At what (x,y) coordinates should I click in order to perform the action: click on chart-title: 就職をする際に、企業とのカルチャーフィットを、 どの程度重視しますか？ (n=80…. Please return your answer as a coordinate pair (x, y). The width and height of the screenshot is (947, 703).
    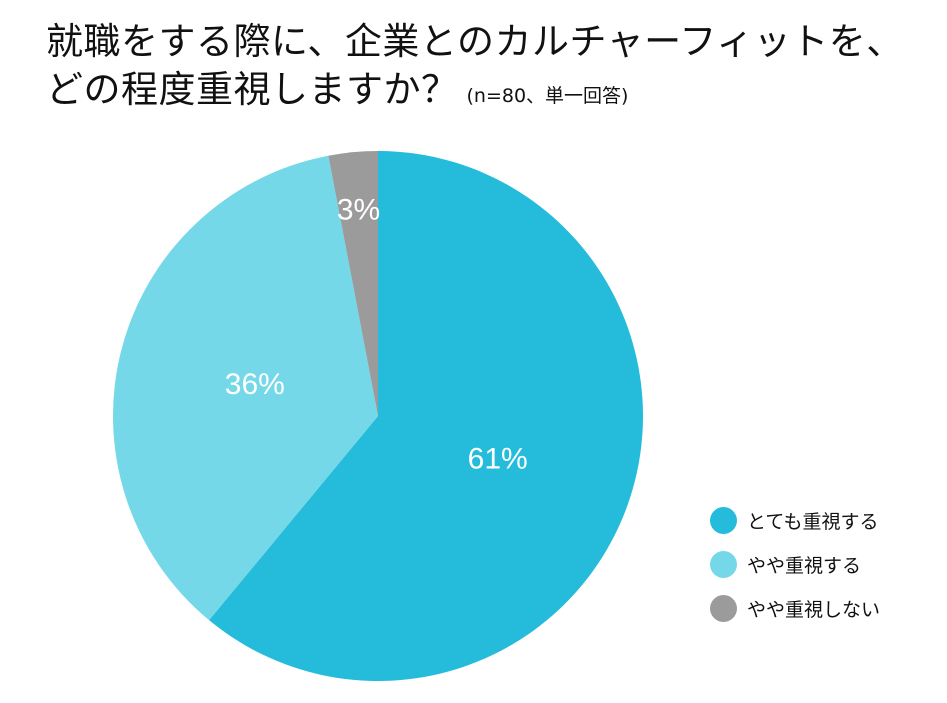
    Looking at the image, I should click on (491, 69).